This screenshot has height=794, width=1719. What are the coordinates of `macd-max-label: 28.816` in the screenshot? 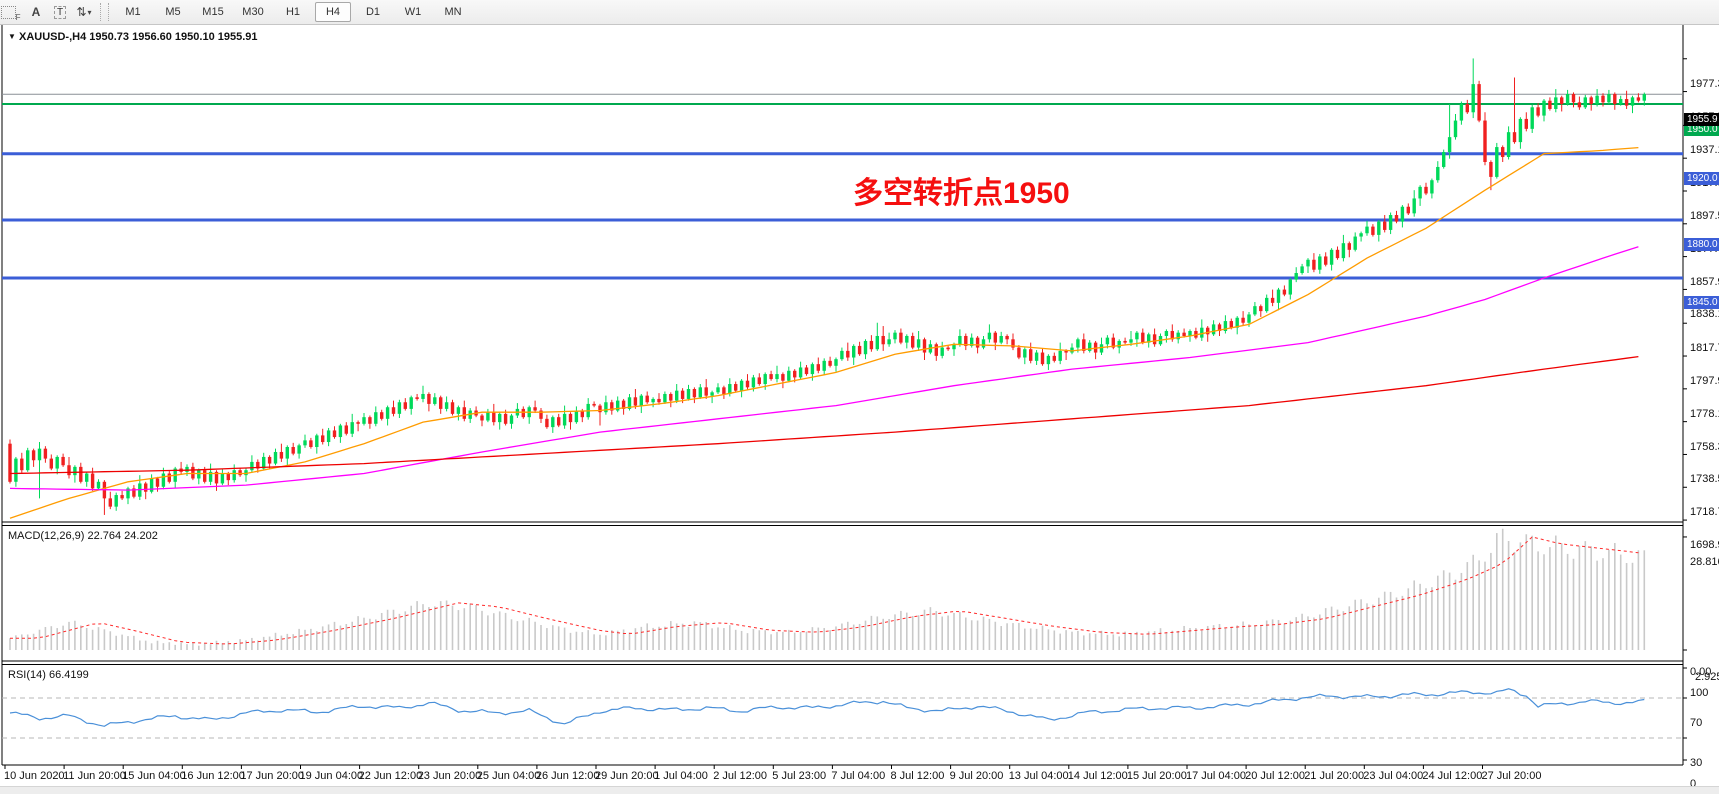 It's located at (1704, 561).